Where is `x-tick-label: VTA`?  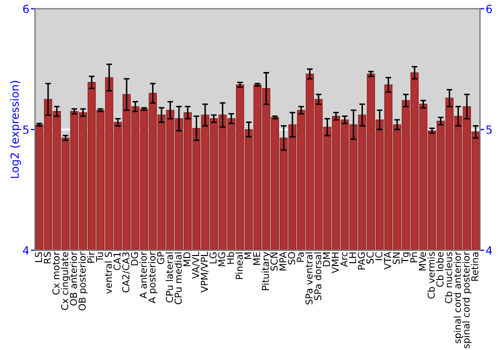
x-tick-label: VTA is located at coordinates (387, 261).